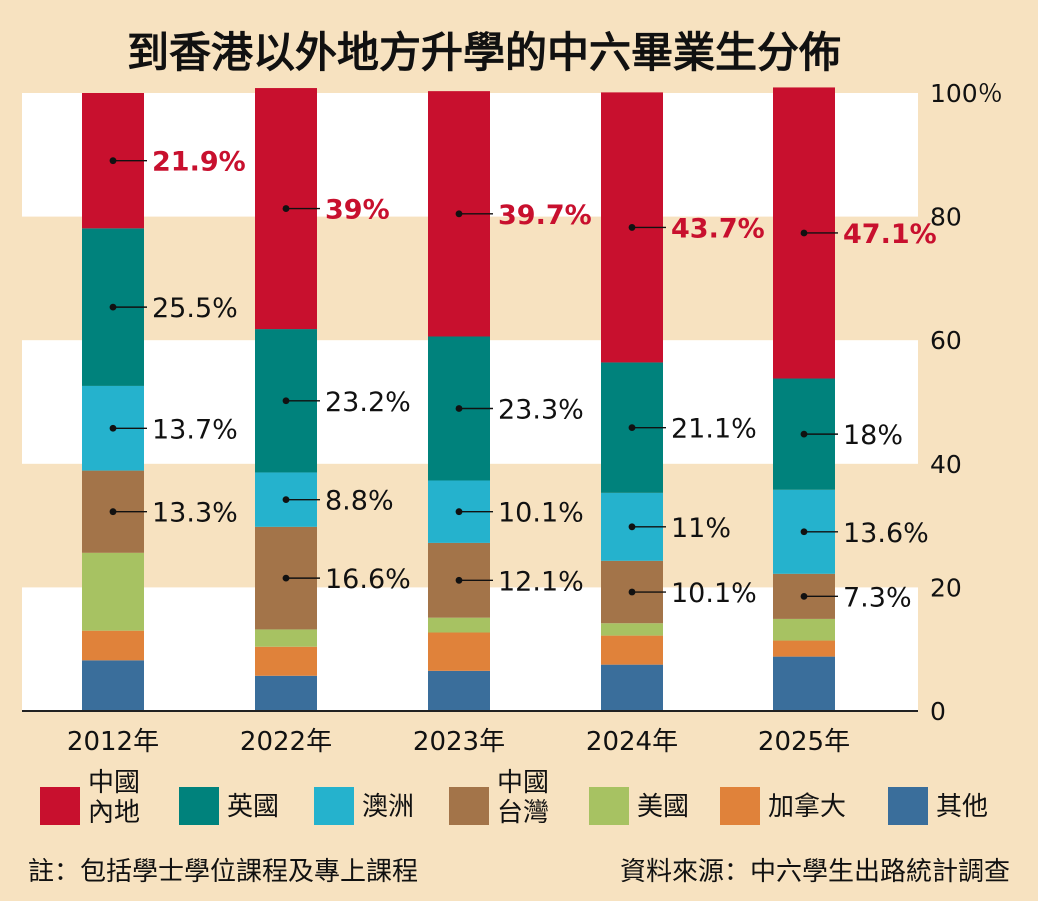 Image resolution: width=1038 pixels, height=901 pixels. Describe the element at coordinates (946, 464) in the screenshot. I see `y-tick-label: 40` at that location.